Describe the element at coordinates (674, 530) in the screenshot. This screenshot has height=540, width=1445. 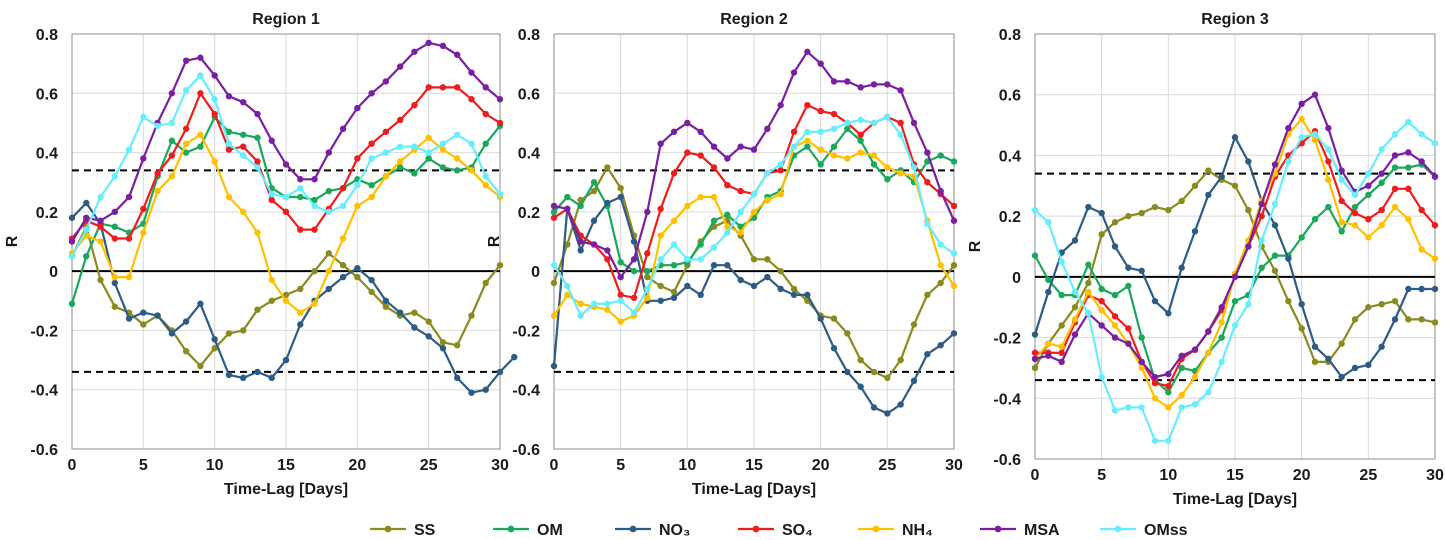
I see `legend-label: NO₃` at that location.